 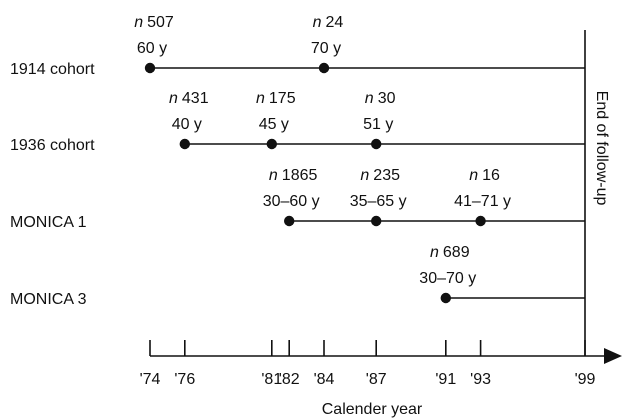 I want to click on axis-tick-label: '84, so click(x=324, y=379).